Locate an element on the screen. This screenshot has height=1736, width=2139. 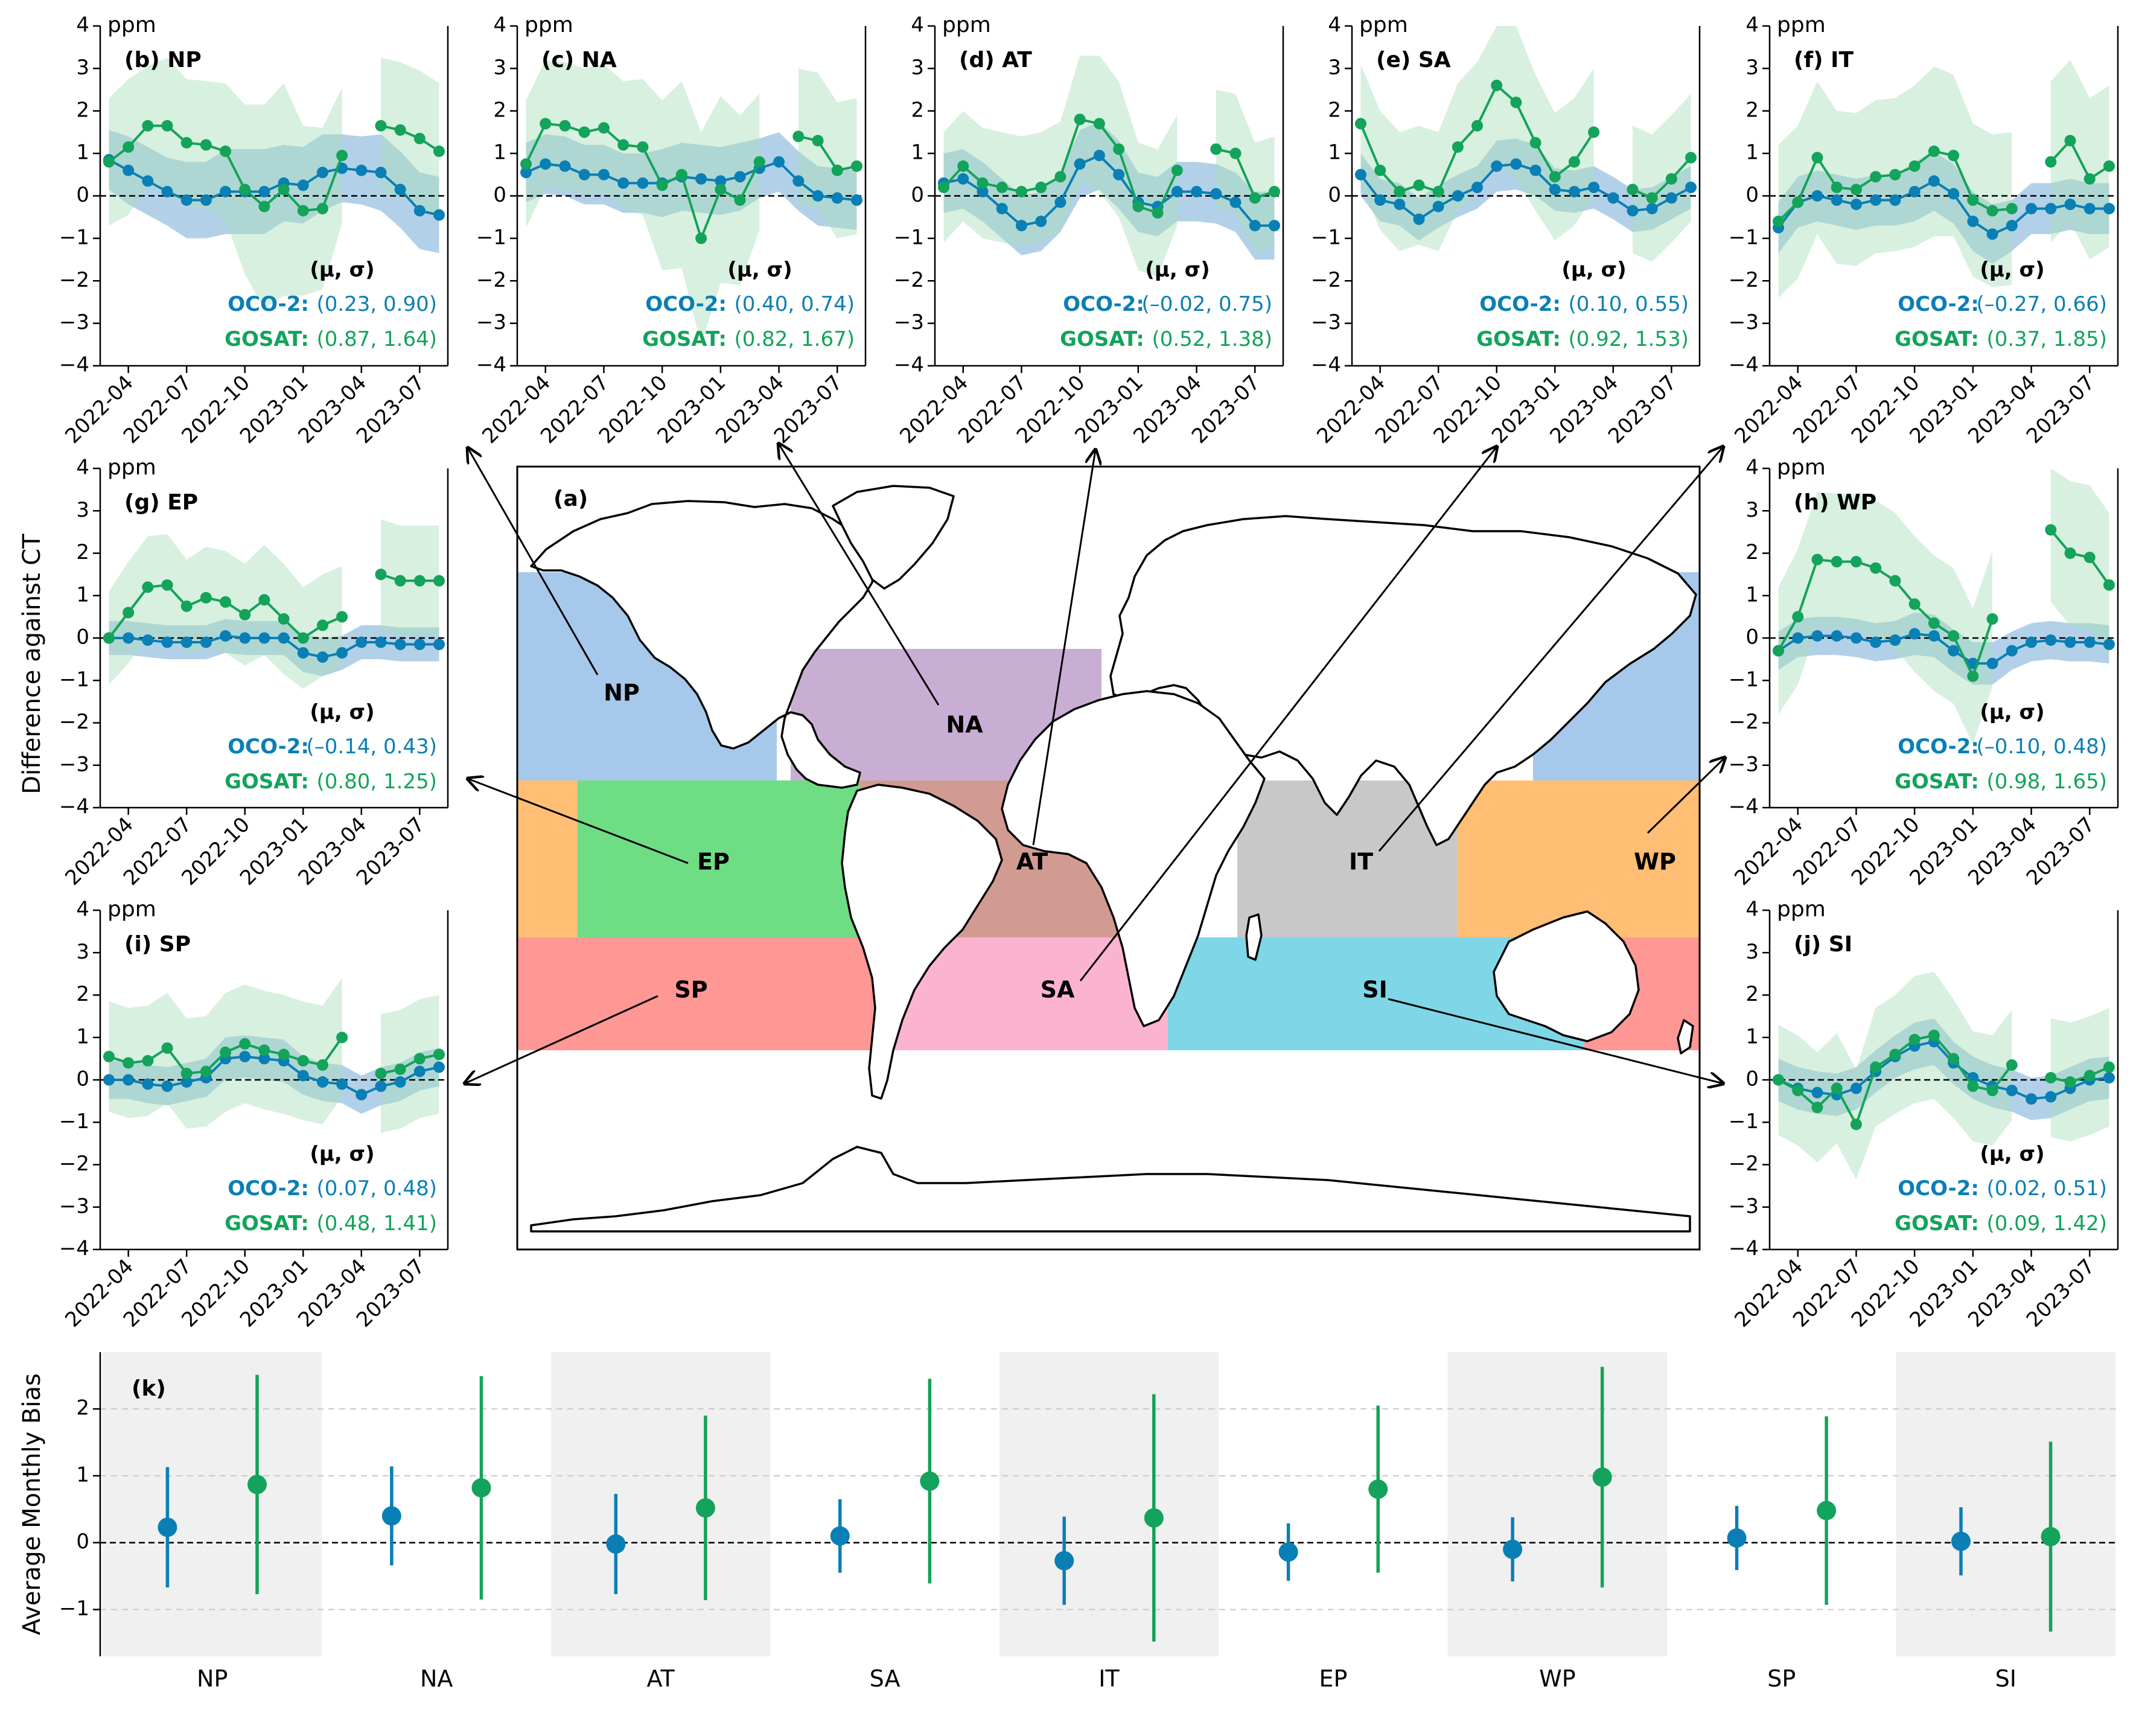
y-tick-label--2: −2 is located at coordinates (1326, 280).